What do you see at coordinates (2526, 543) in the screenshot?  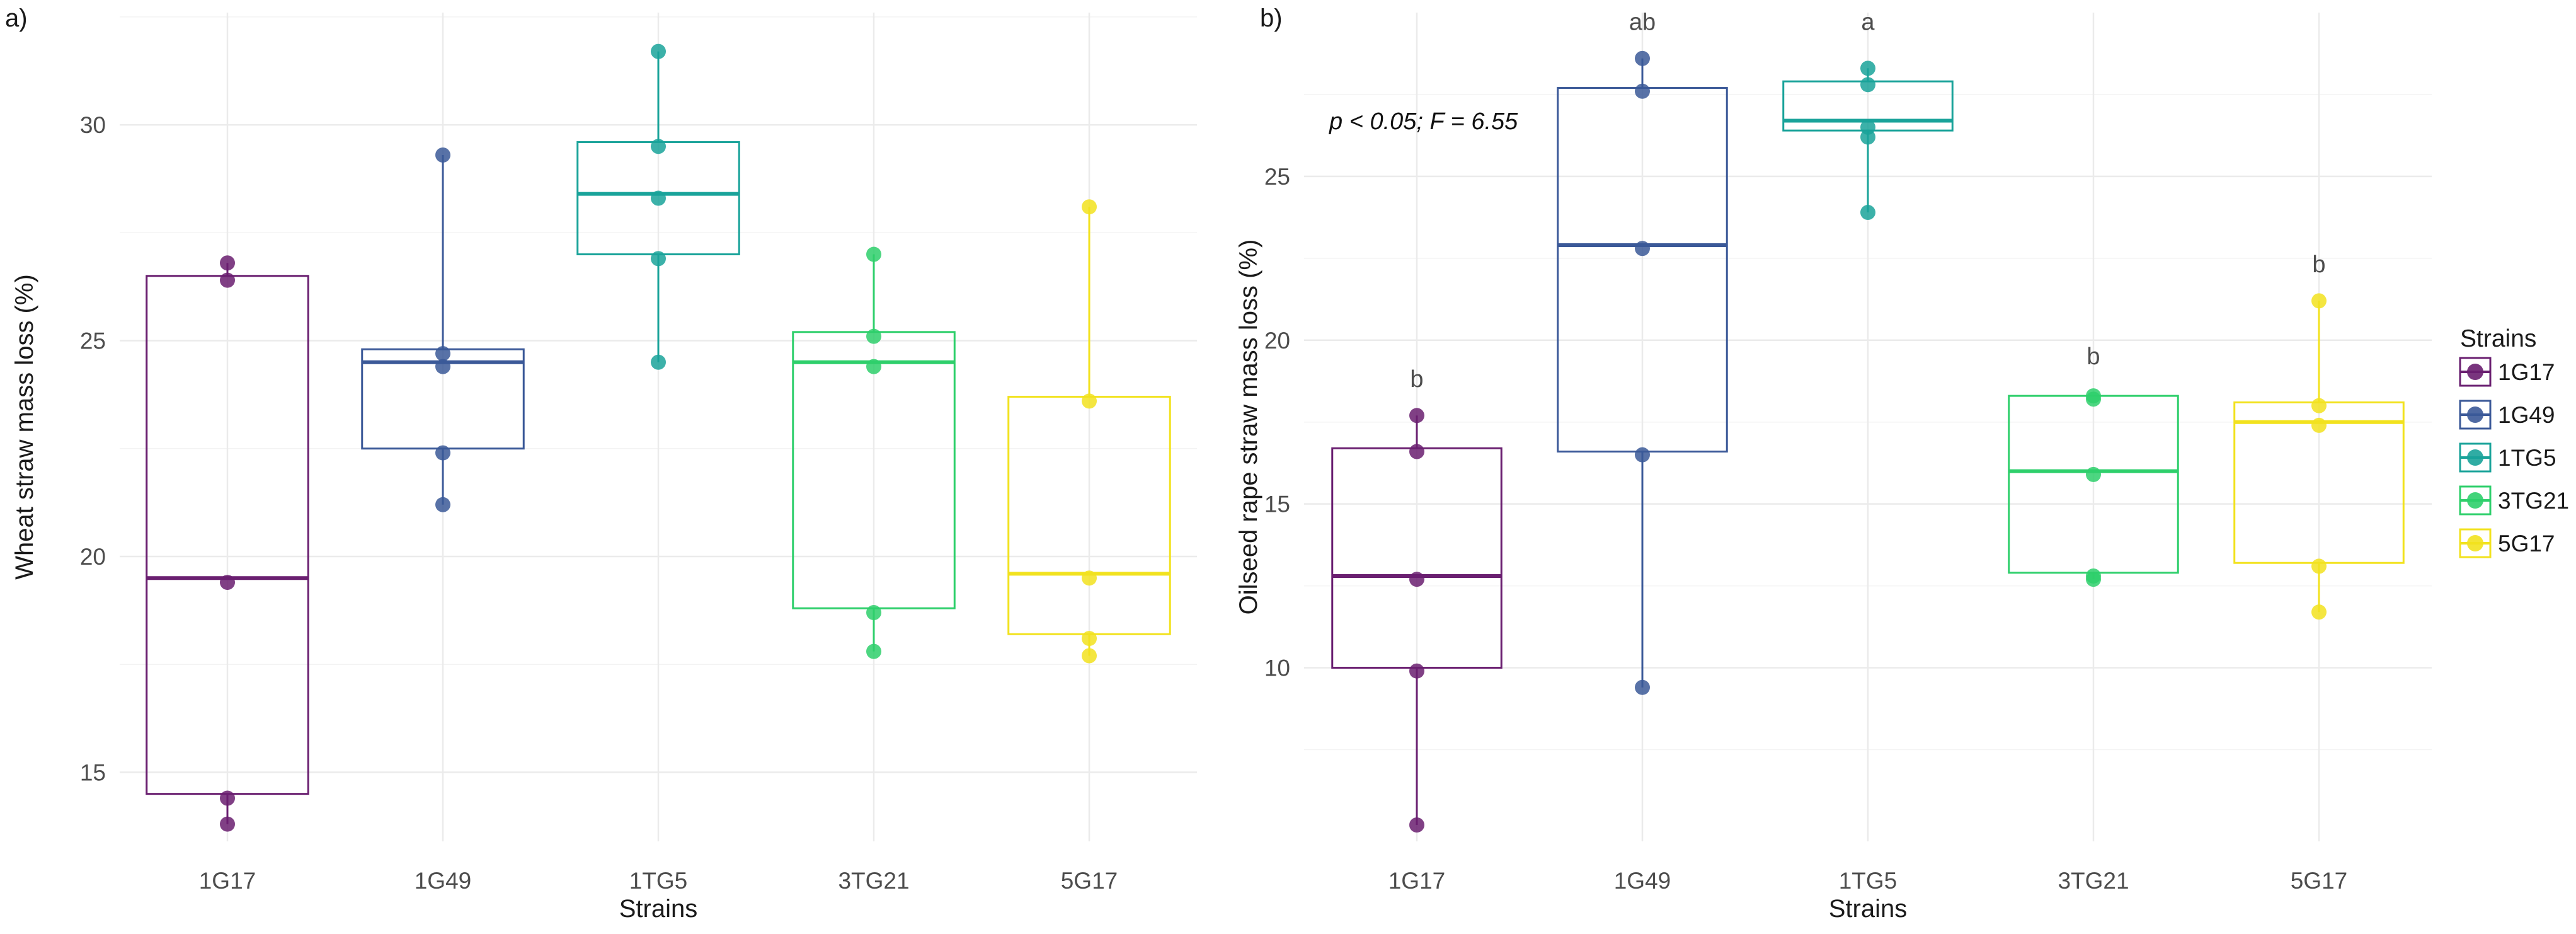 I see `legend-label: 5G17` at bounding box center [2526, 543].